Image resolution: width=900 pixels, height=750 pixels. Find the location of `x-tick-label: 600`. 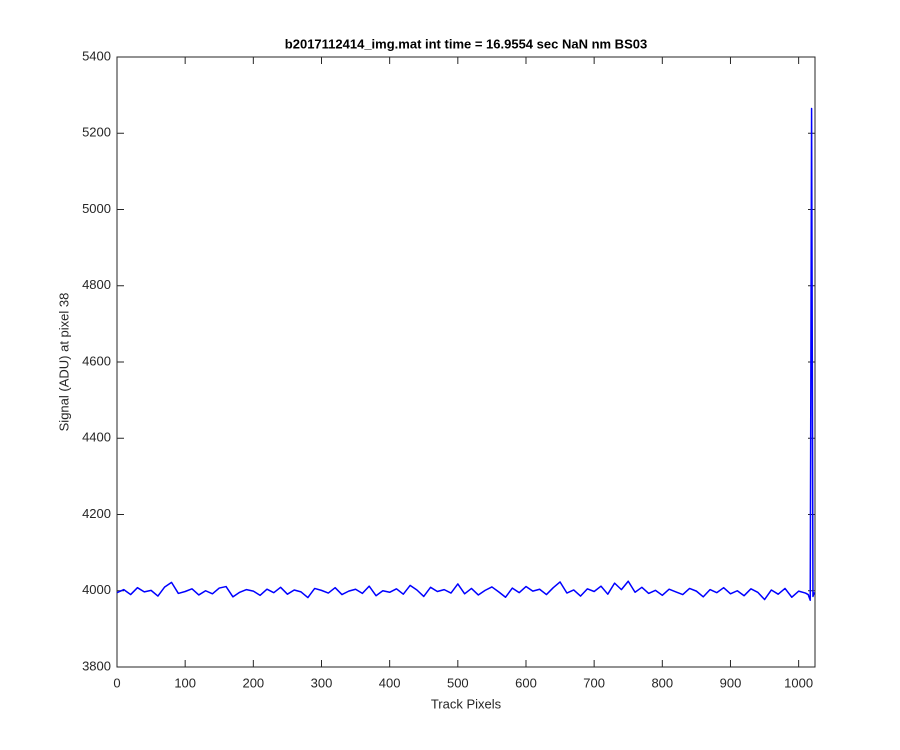

x-tick-label: 600 is located at coordinates (526, 682).